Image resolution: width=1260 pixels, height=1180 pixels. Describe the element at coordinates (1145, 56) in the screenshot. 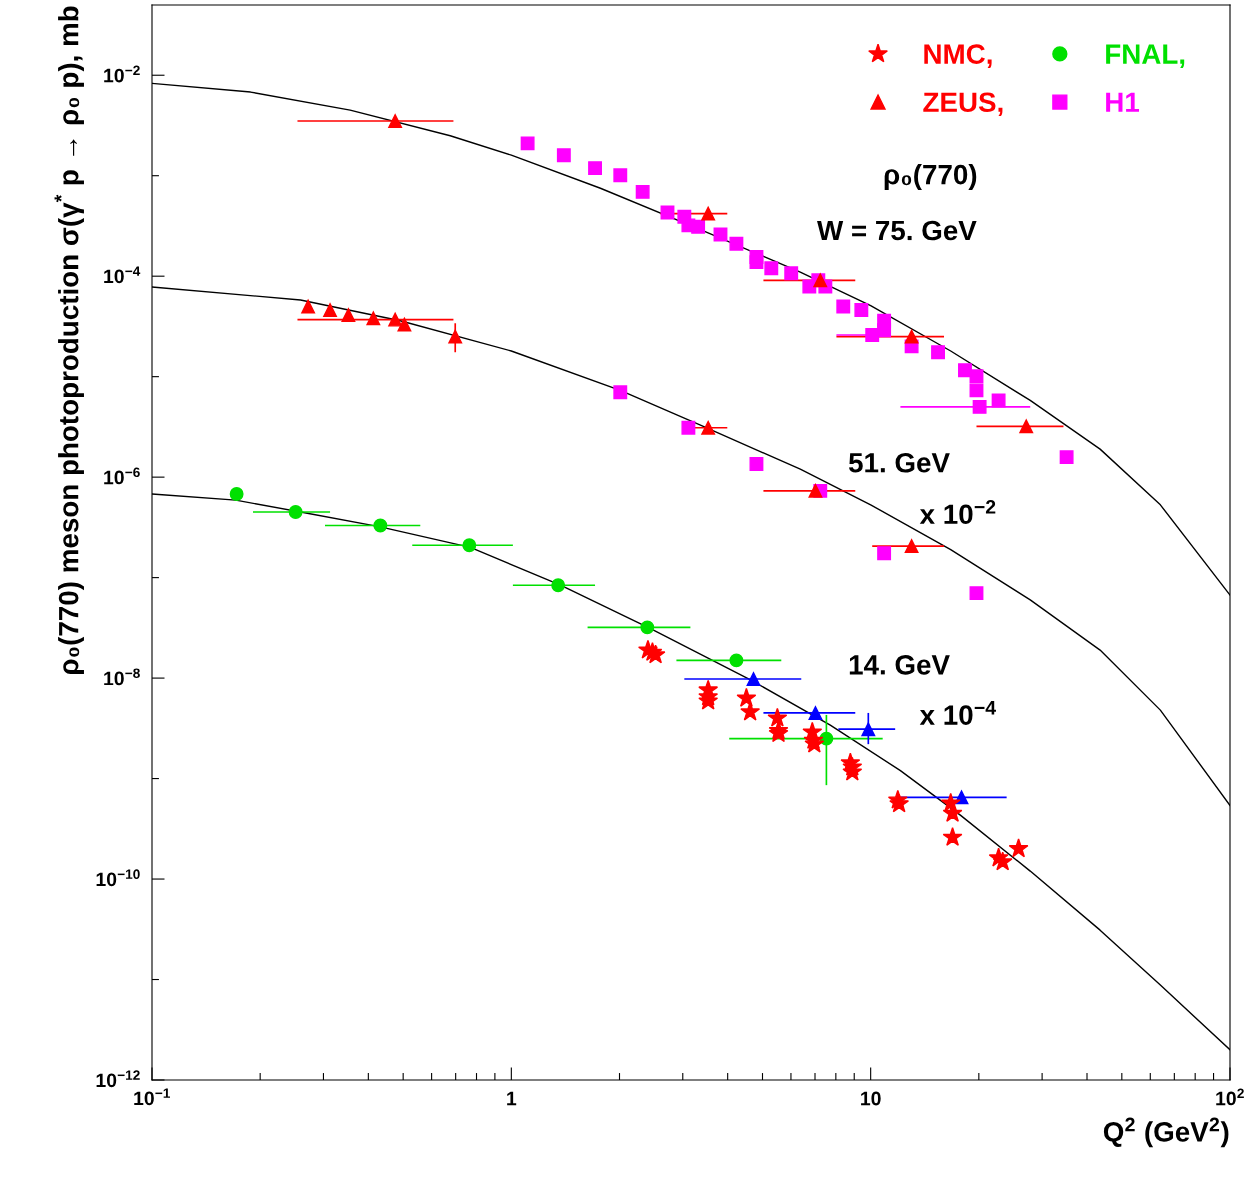

I see `legend-label: FNAL,` at that location.